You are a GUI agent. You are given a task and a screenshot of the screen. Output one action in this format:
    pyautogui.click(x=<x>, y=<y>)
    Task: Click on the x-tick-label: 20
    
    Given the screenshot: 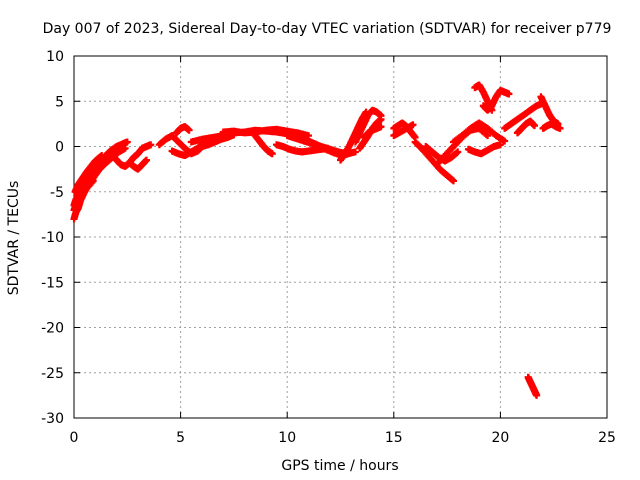 What is the action you would take?
    pyautogui.click(x=500, y=438)
    